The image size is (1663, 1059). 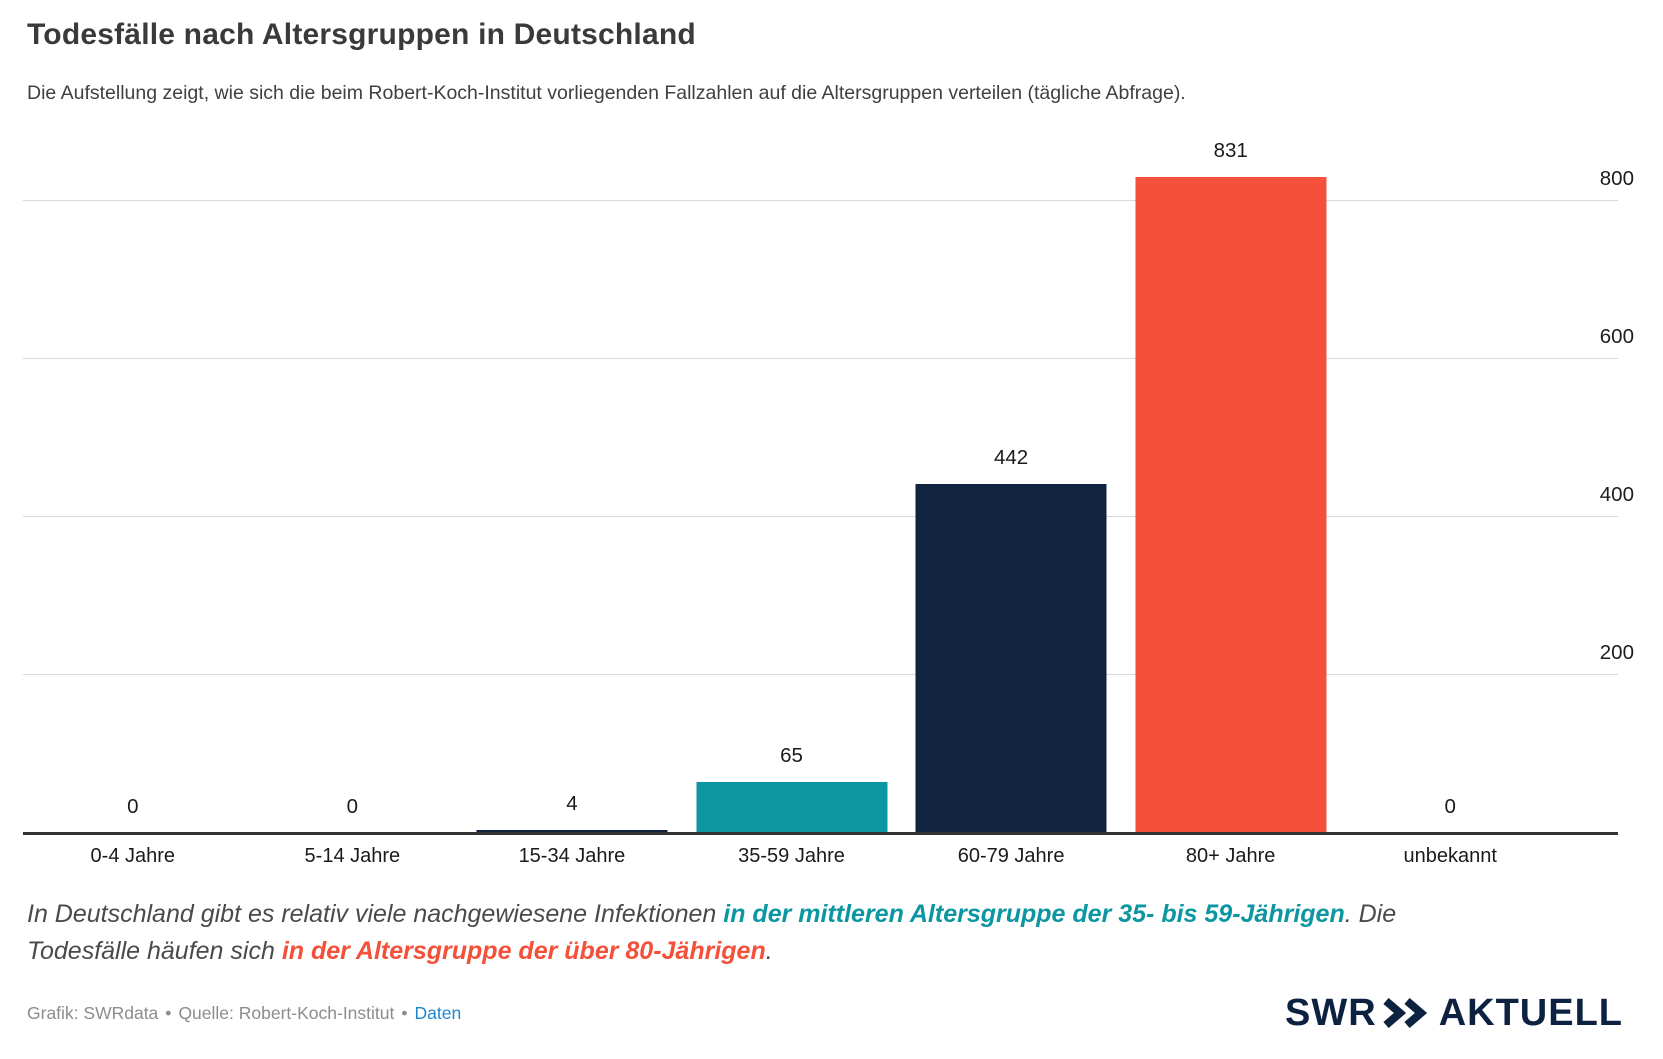 What do you see at coordinates (1616, 652) in the screenshot?
I see `y-axis-label: 200` at bounding box center [1616, 652].